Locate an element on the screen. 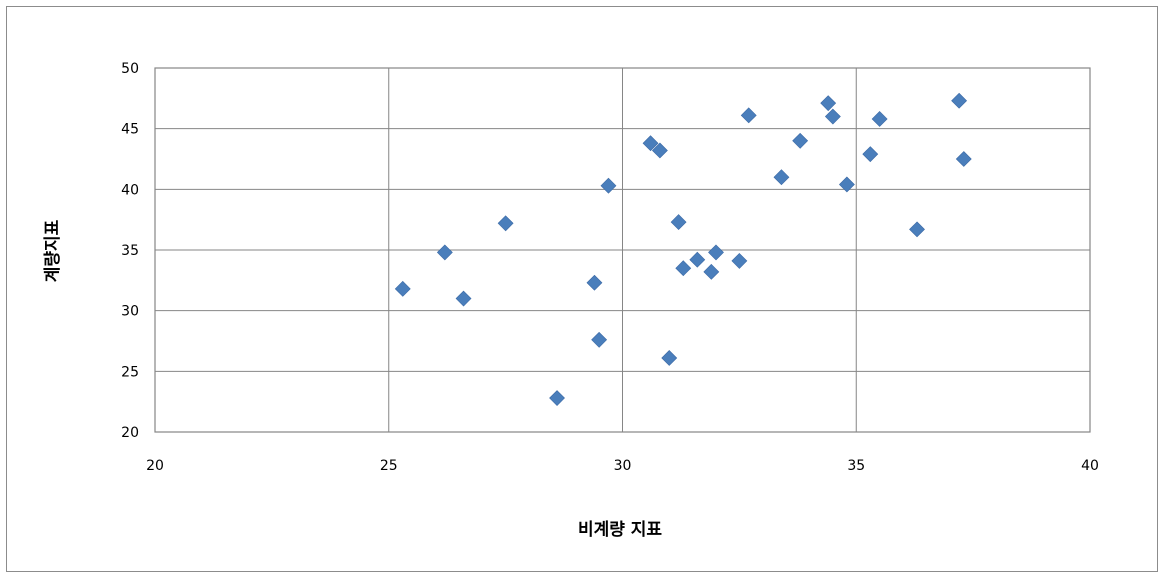 The image size is (1166, 577). y-tick-label: 50 is located at coordinates (130, 69).